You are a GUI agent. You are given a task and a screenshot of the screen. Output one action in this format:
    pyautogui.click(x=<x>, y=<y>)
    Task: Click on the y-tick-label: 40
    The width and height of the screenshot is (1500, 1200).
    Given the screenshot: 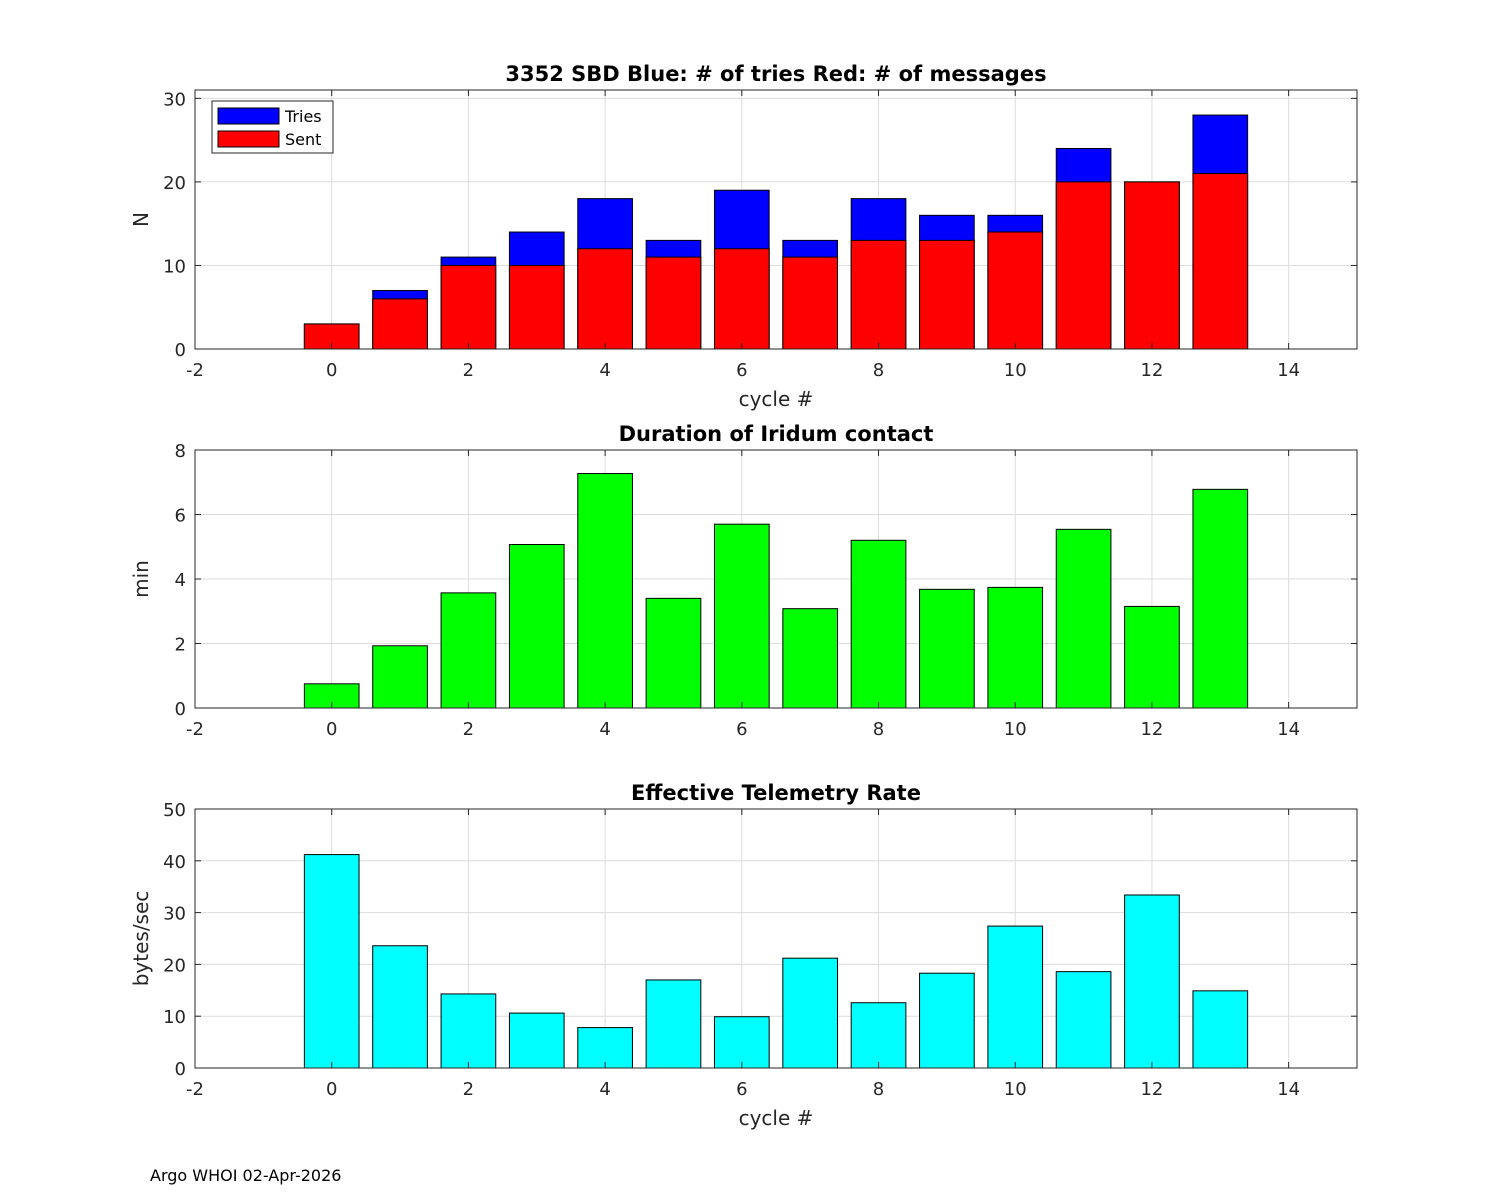 What is the action you would take?
    pyautogui.click(x=174, y=862)
    